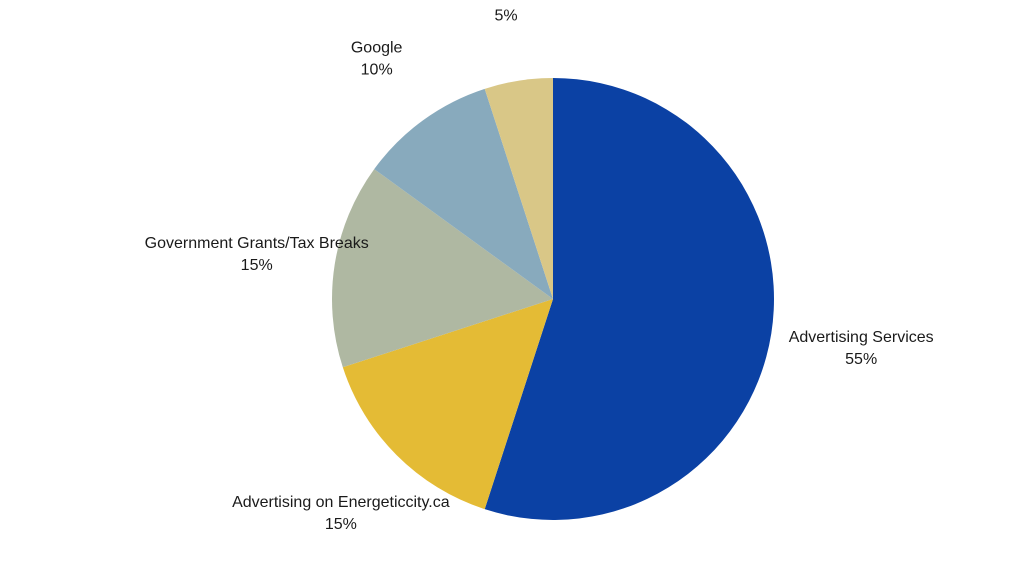 This screenshot has width=1024, height=576. Describe the element at coordinates (861, 337) in the screenshot. I see `slice-name: Advertising Services` at that location.